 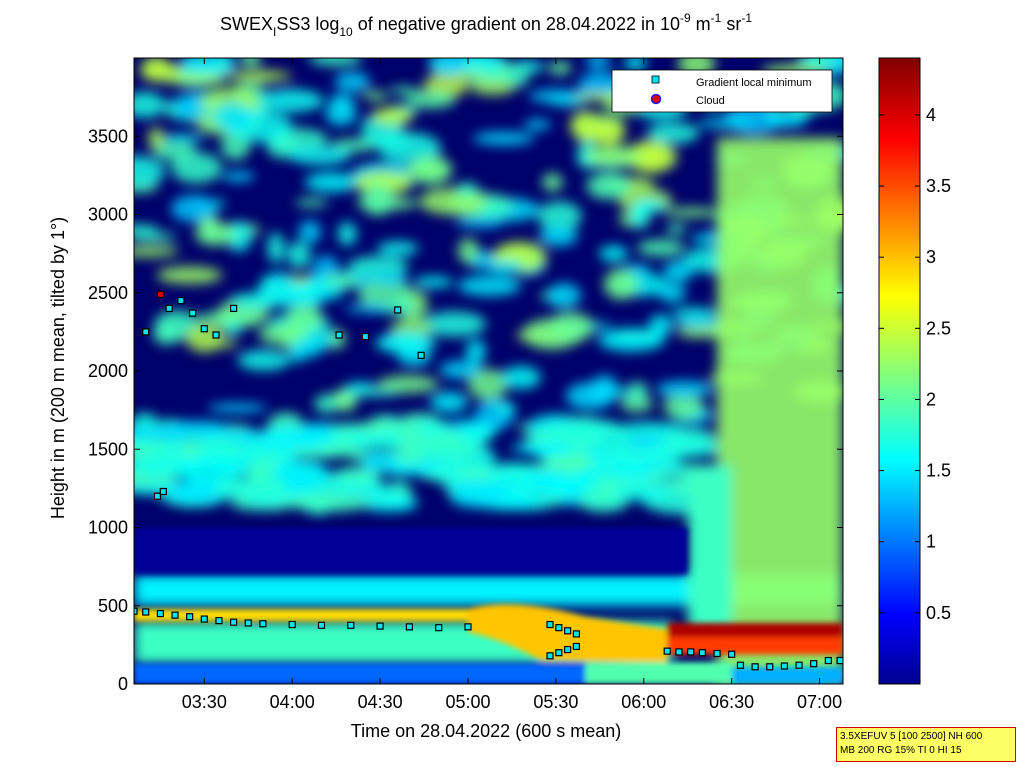 I want to click on sharp-layers, so click(x=488, y=605).